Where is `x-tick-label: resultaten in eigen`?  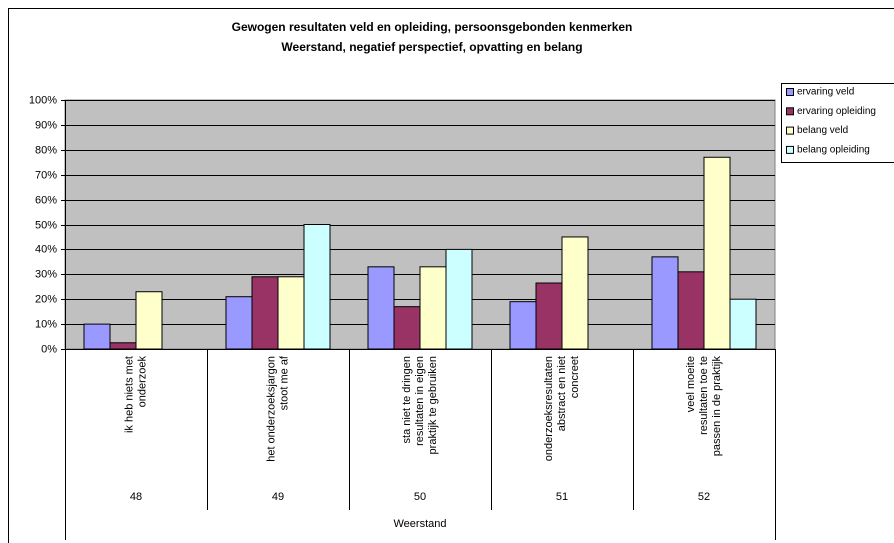
x-tick-label: resultaten in eigen is located at coordinates (420, 401).